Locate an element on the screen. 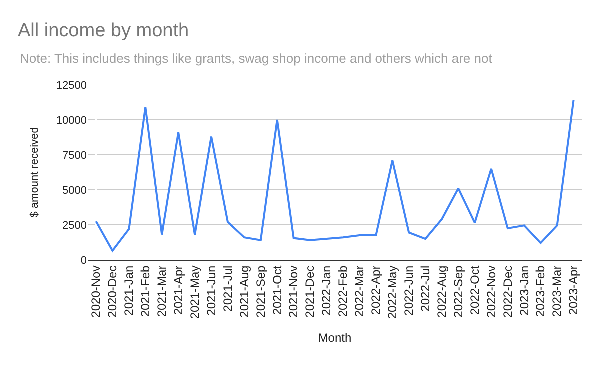 The height and width of the screenshot is (371, 600). x-tick-label: 2023-Jan is located at coordinates (524, 291).